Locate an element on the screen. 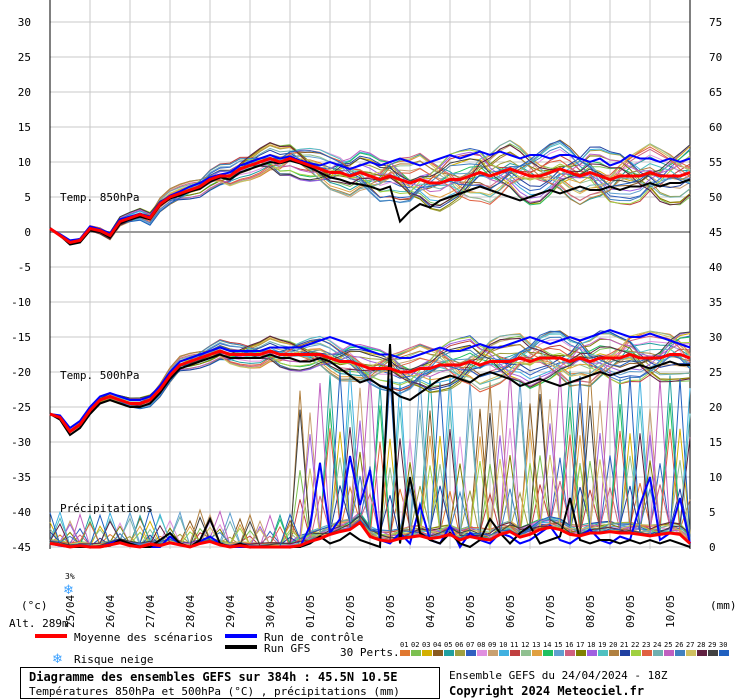 The image size is (740, 700). right-tick-label: 15 is located at coordinates (715, 442).